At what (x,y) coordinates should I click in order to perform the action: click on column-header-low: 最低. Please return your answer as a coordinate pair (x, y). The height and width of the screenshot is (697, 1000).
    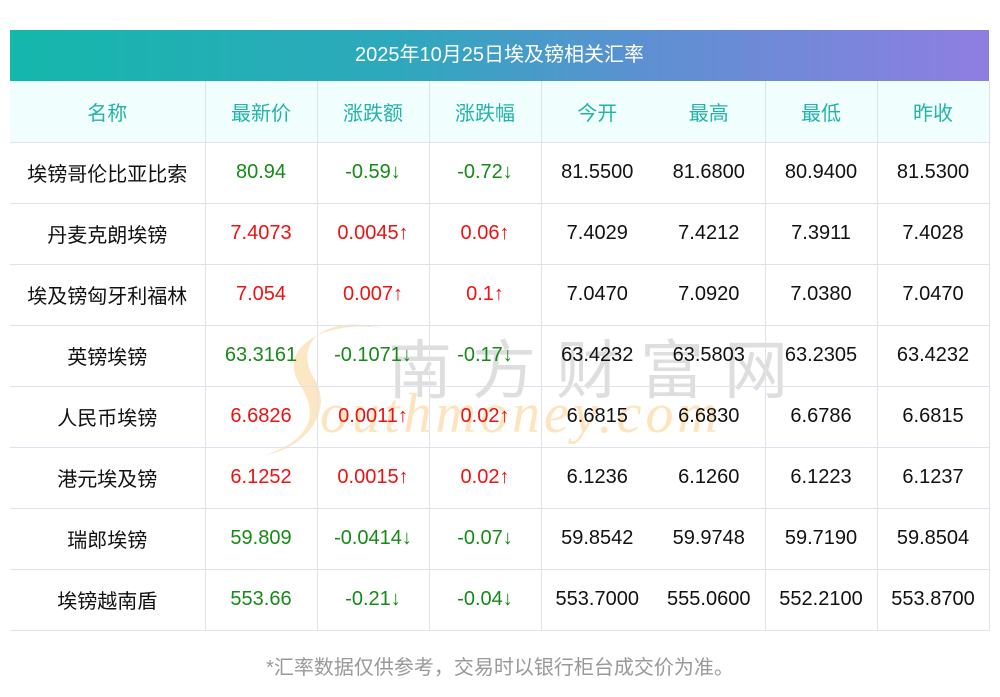
    Looking at the image, I should click on (821, 112).